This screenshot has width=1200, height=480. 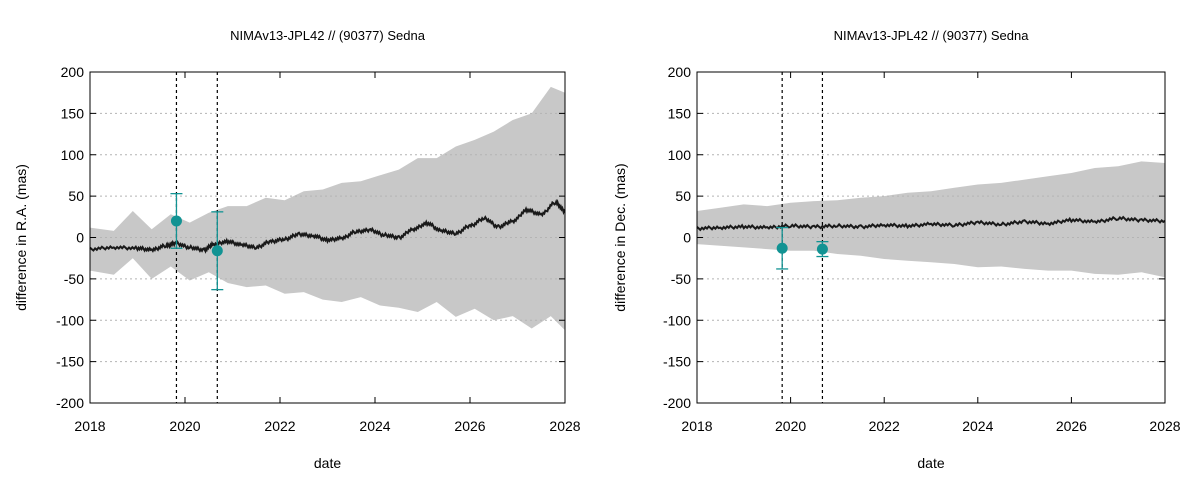 I want to click on y-axis-label: difference in R.A. (mas), so click(x=21, y=237).